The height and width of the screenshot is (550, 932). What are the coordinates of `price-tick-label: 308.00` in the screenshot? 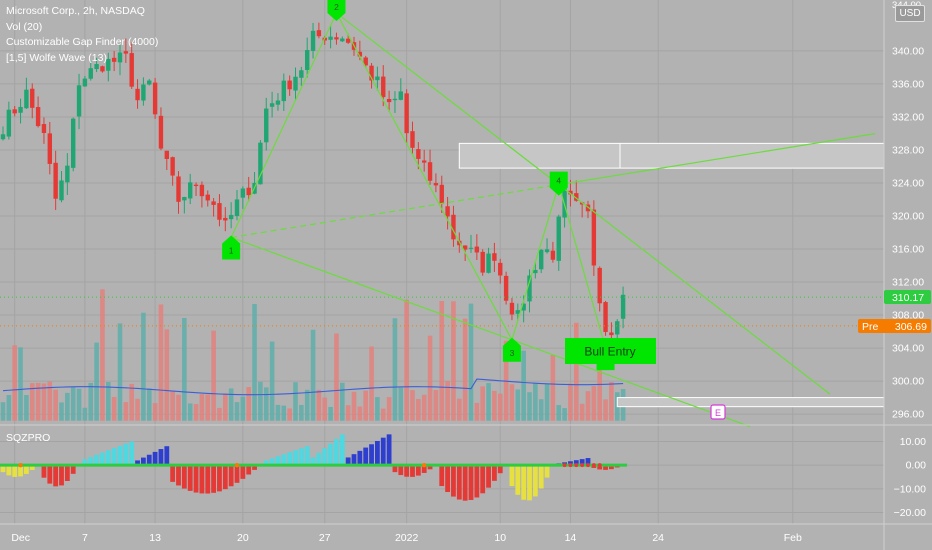 It's located at (908, 316).